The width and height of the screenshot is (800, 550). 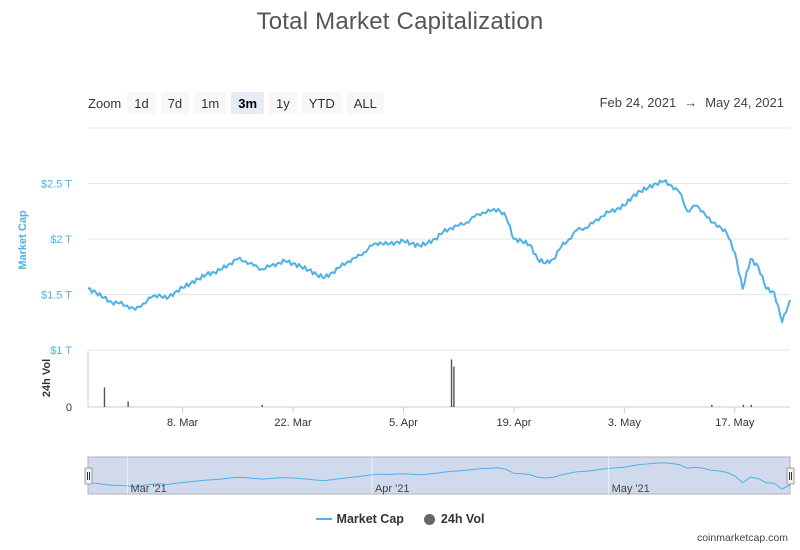 What do you see at coordinates (638, 102) in the screenshot?
I see `range-from: Feb 24, 2021` at bounding box center [638, 102].